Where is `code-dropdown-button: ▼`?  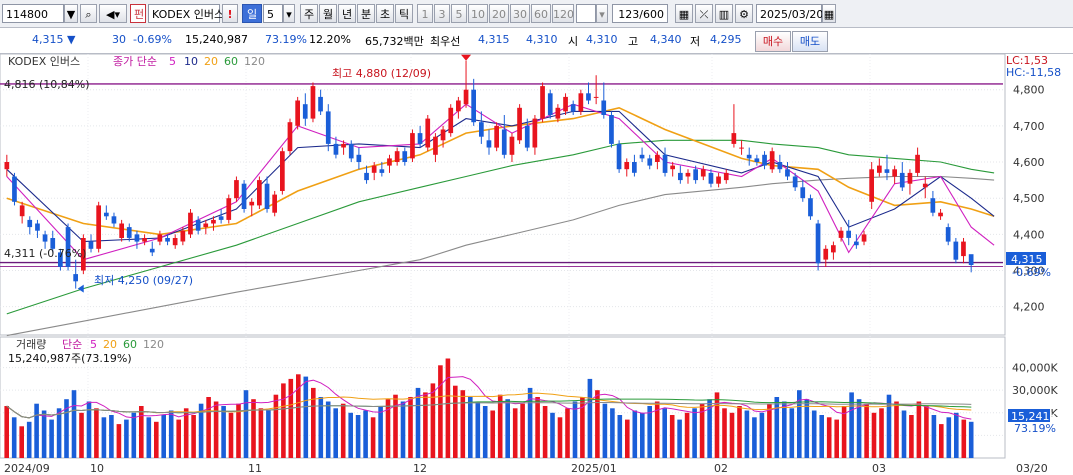 code-dropdown-button: ▼ is located at coordinates (71, 13).